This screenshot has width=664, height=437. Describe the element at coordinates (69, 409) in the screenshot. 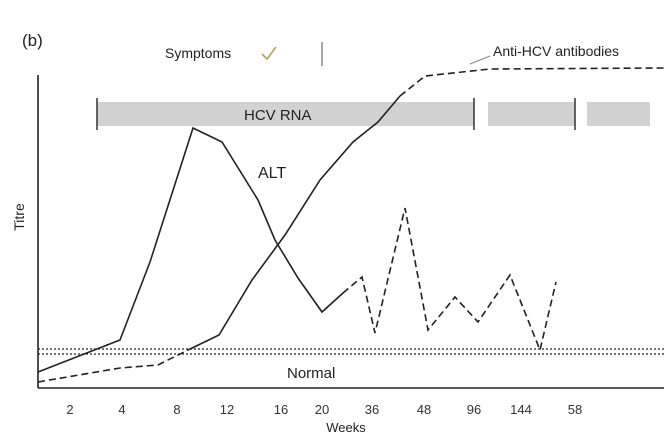

I see `x-tick-label: 2` at that location.